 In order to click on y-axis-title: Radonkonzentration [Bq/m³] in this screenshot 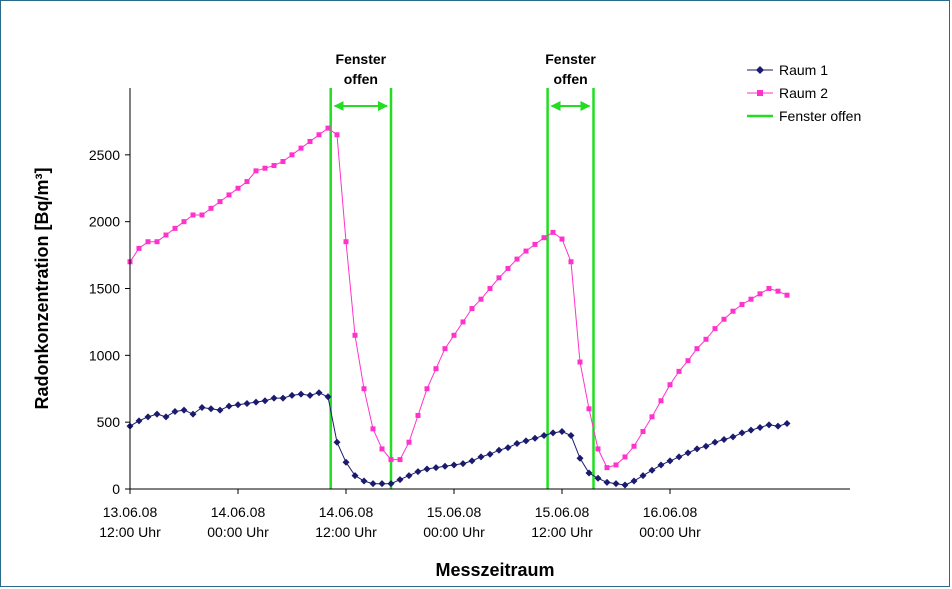, I will do `click(42, 289)`.